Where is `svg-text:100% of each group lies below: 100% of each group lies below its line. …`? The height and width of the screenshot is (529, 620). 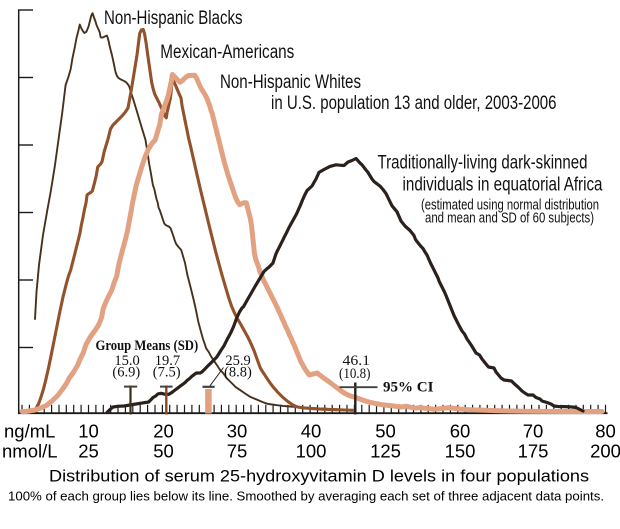 svg-text:100% of each group lies below: 100% of each group lies below its line. … is located at coordinates (306, 496).